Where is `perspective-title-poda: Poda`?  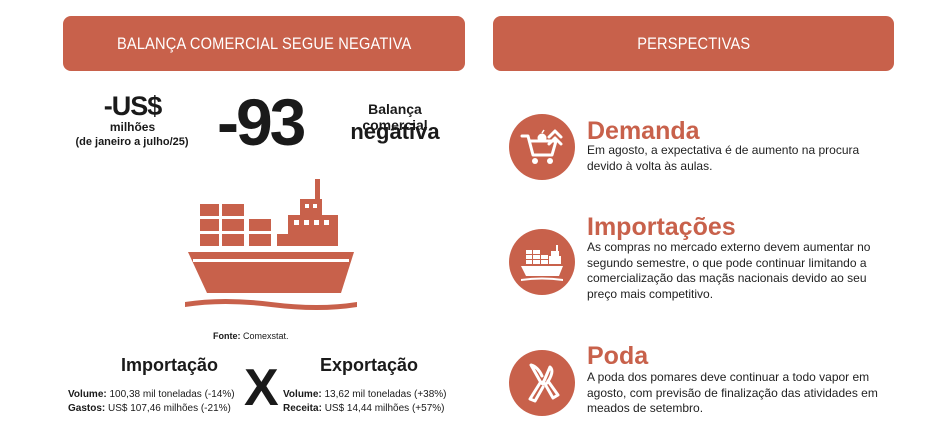
perspective-title-poda: Poda is located at coordinates (618, 356).